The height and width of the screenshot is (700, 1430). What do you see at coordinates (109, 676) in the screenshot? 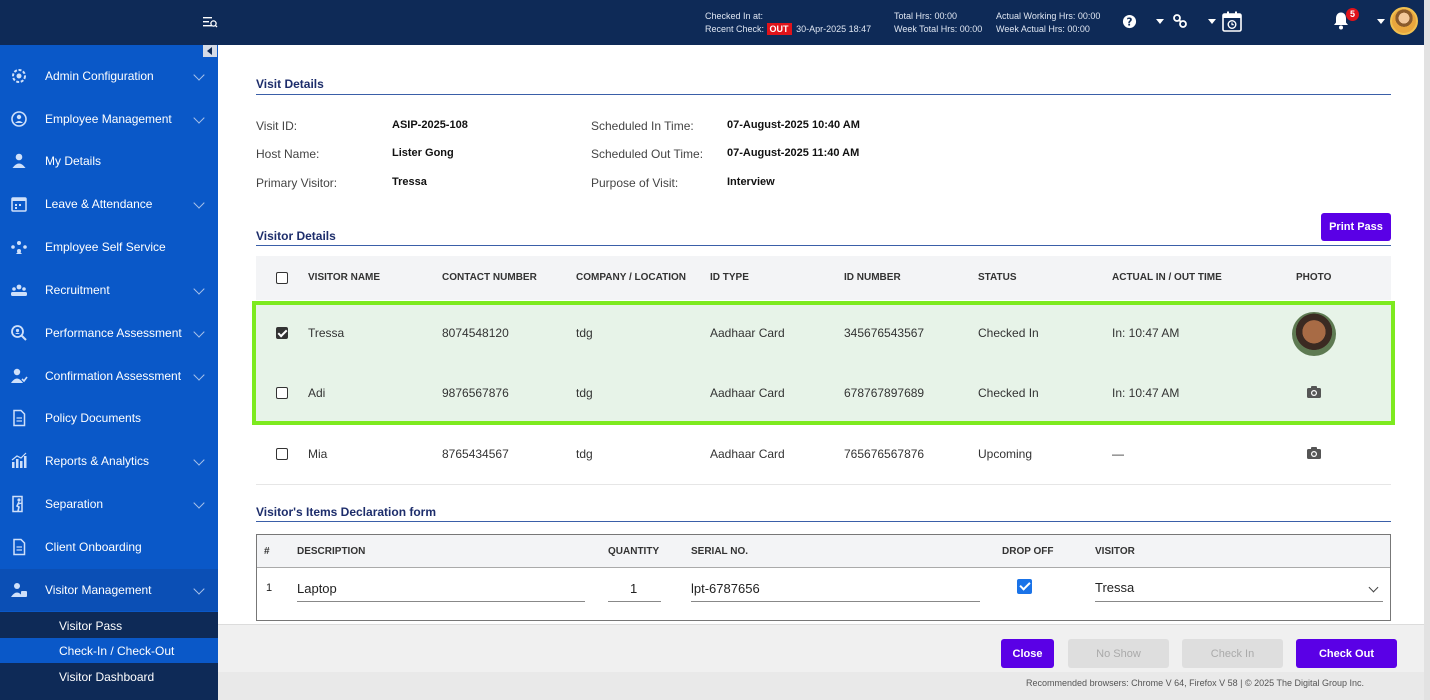
I see `submenu-item-visitor-dashboard: Visitor Dashboard` at bounding box center [109, 676].